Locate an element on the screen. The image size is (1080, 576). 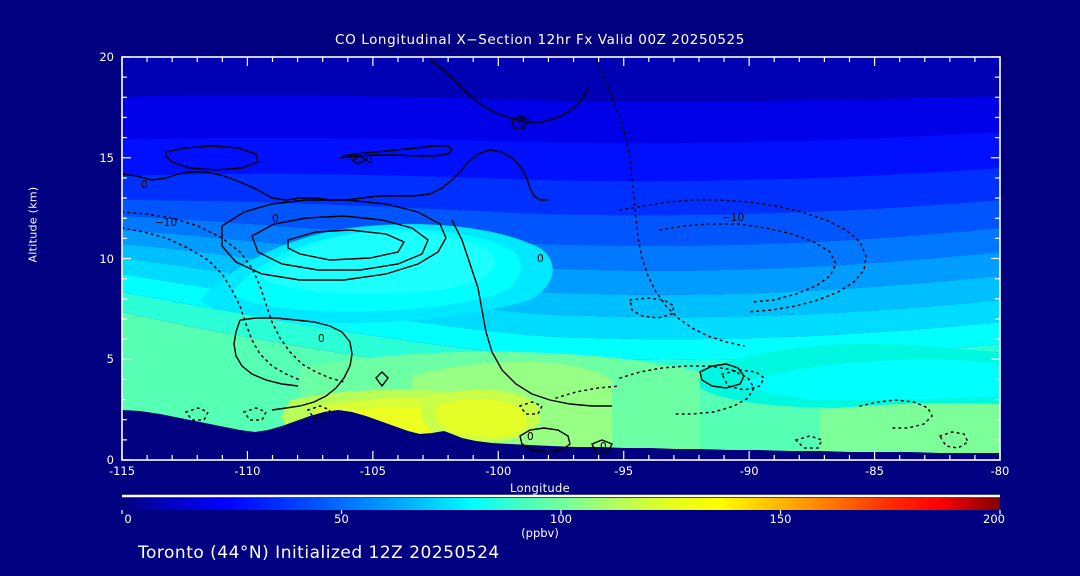
y-tick-label-3: 15 is located at coordinates (106, 157).